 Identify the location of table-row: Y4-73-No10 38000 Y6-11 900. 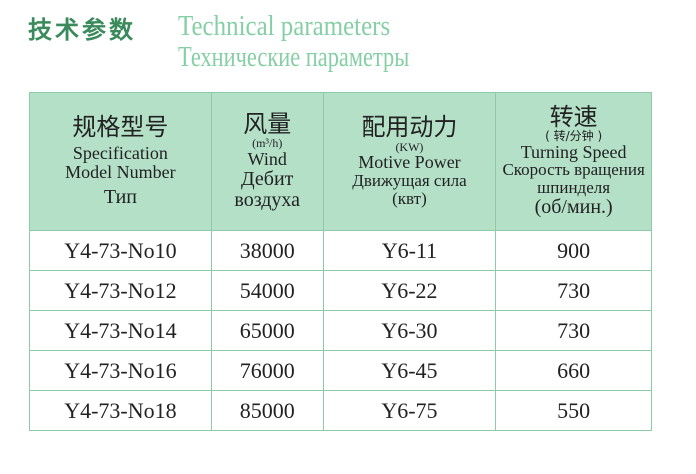
(340, 250).